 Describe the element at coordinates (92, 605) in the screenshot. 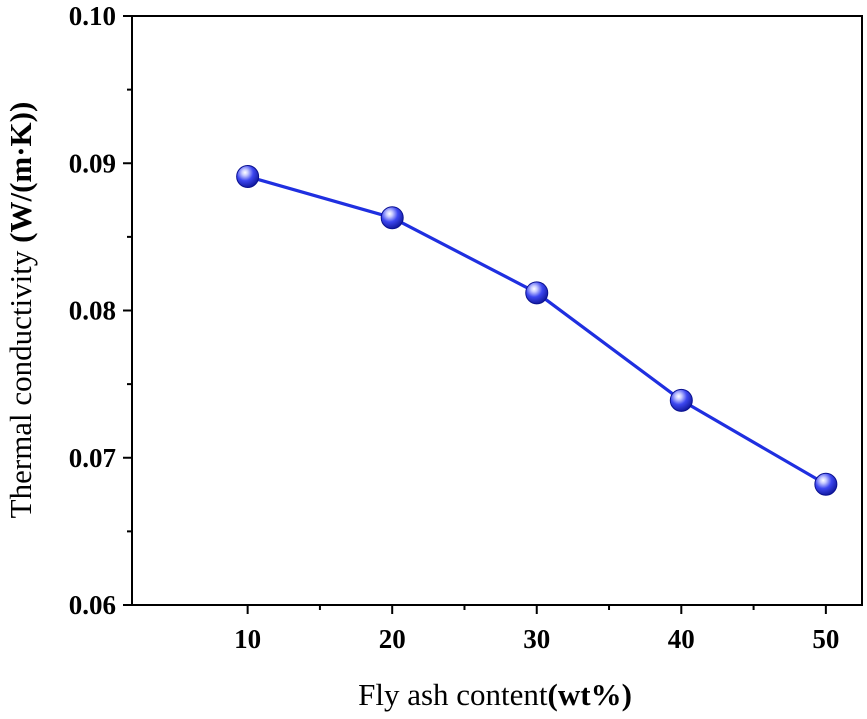

I see `y-tick-label: 0.06` at that location.